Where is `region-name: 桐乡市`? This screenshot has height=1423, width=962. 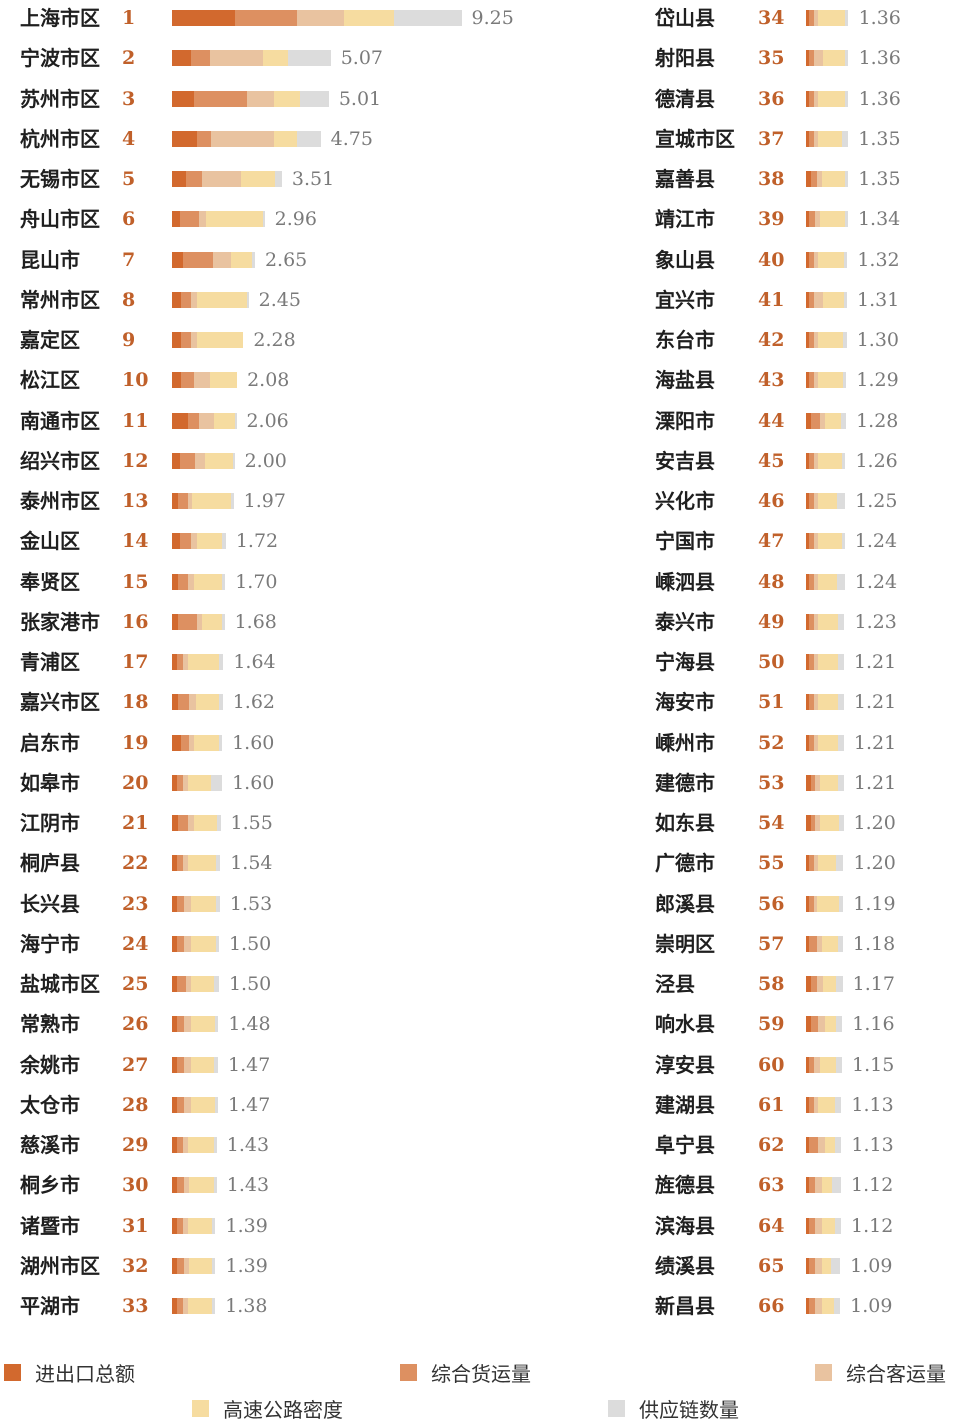
region-name: 桐乡市 is located at coordinates (50, 1185).